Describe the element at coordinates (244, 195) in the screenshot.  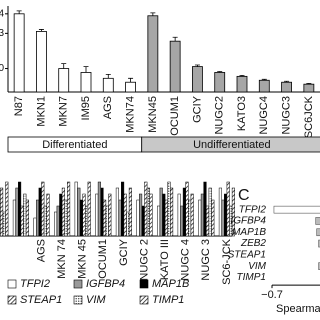
I see `panel-label: C` at that location.